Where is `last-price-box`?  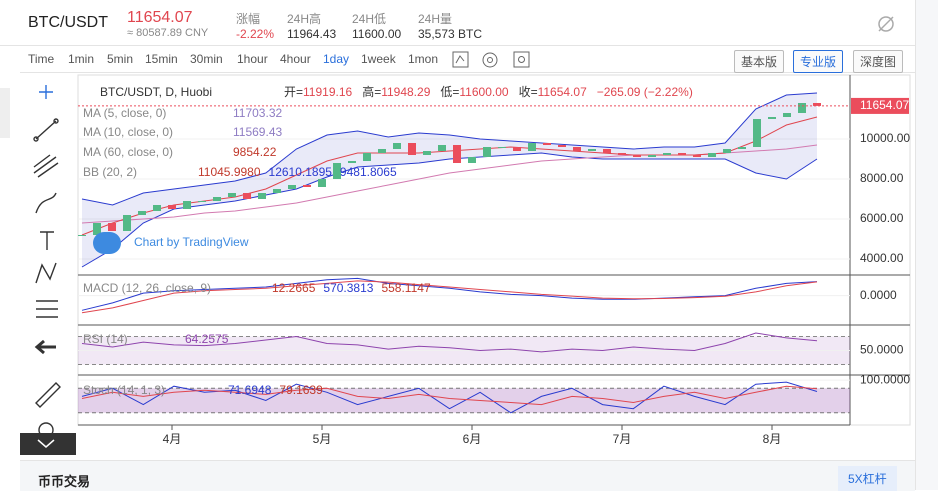 last-price-box is located at coordinates (880, 105).